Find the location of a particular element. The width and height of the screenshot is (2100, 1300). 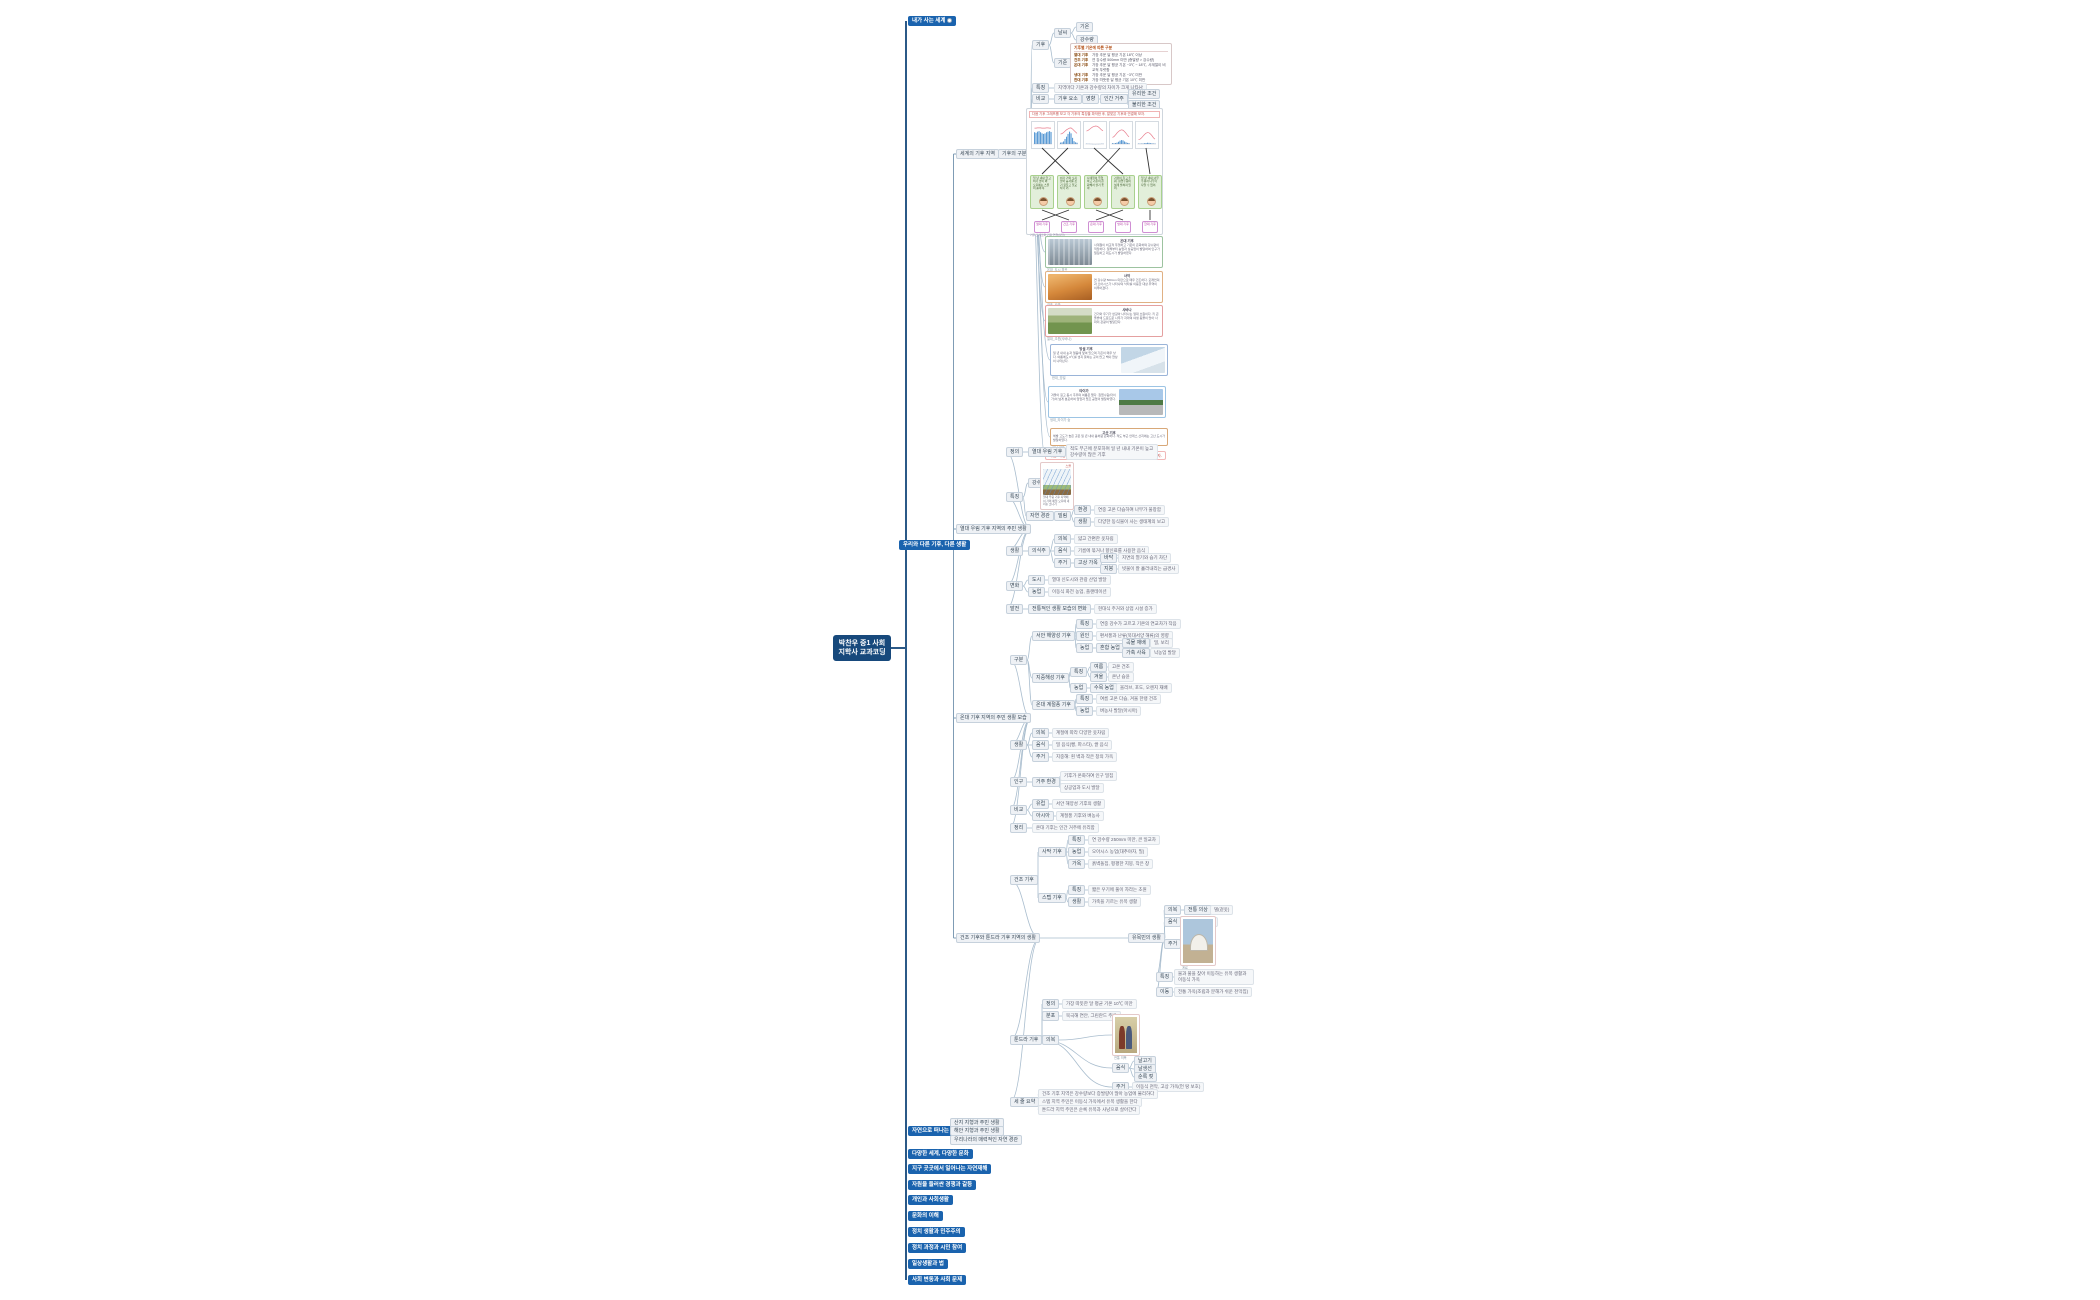

node-d1b2a: 가축을 기르는 유목 생활 is located at coordinates (1115, 902).